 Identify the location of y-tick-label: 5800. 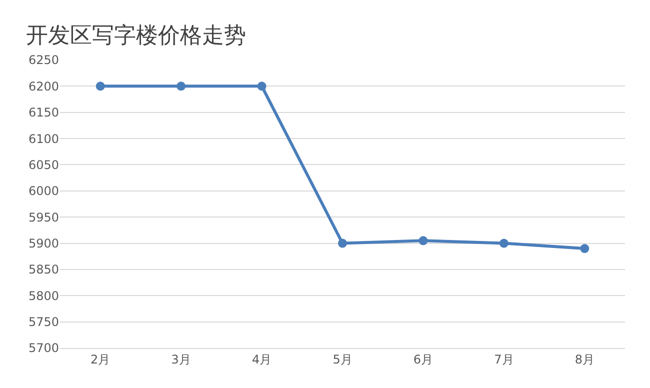
(43, 295).